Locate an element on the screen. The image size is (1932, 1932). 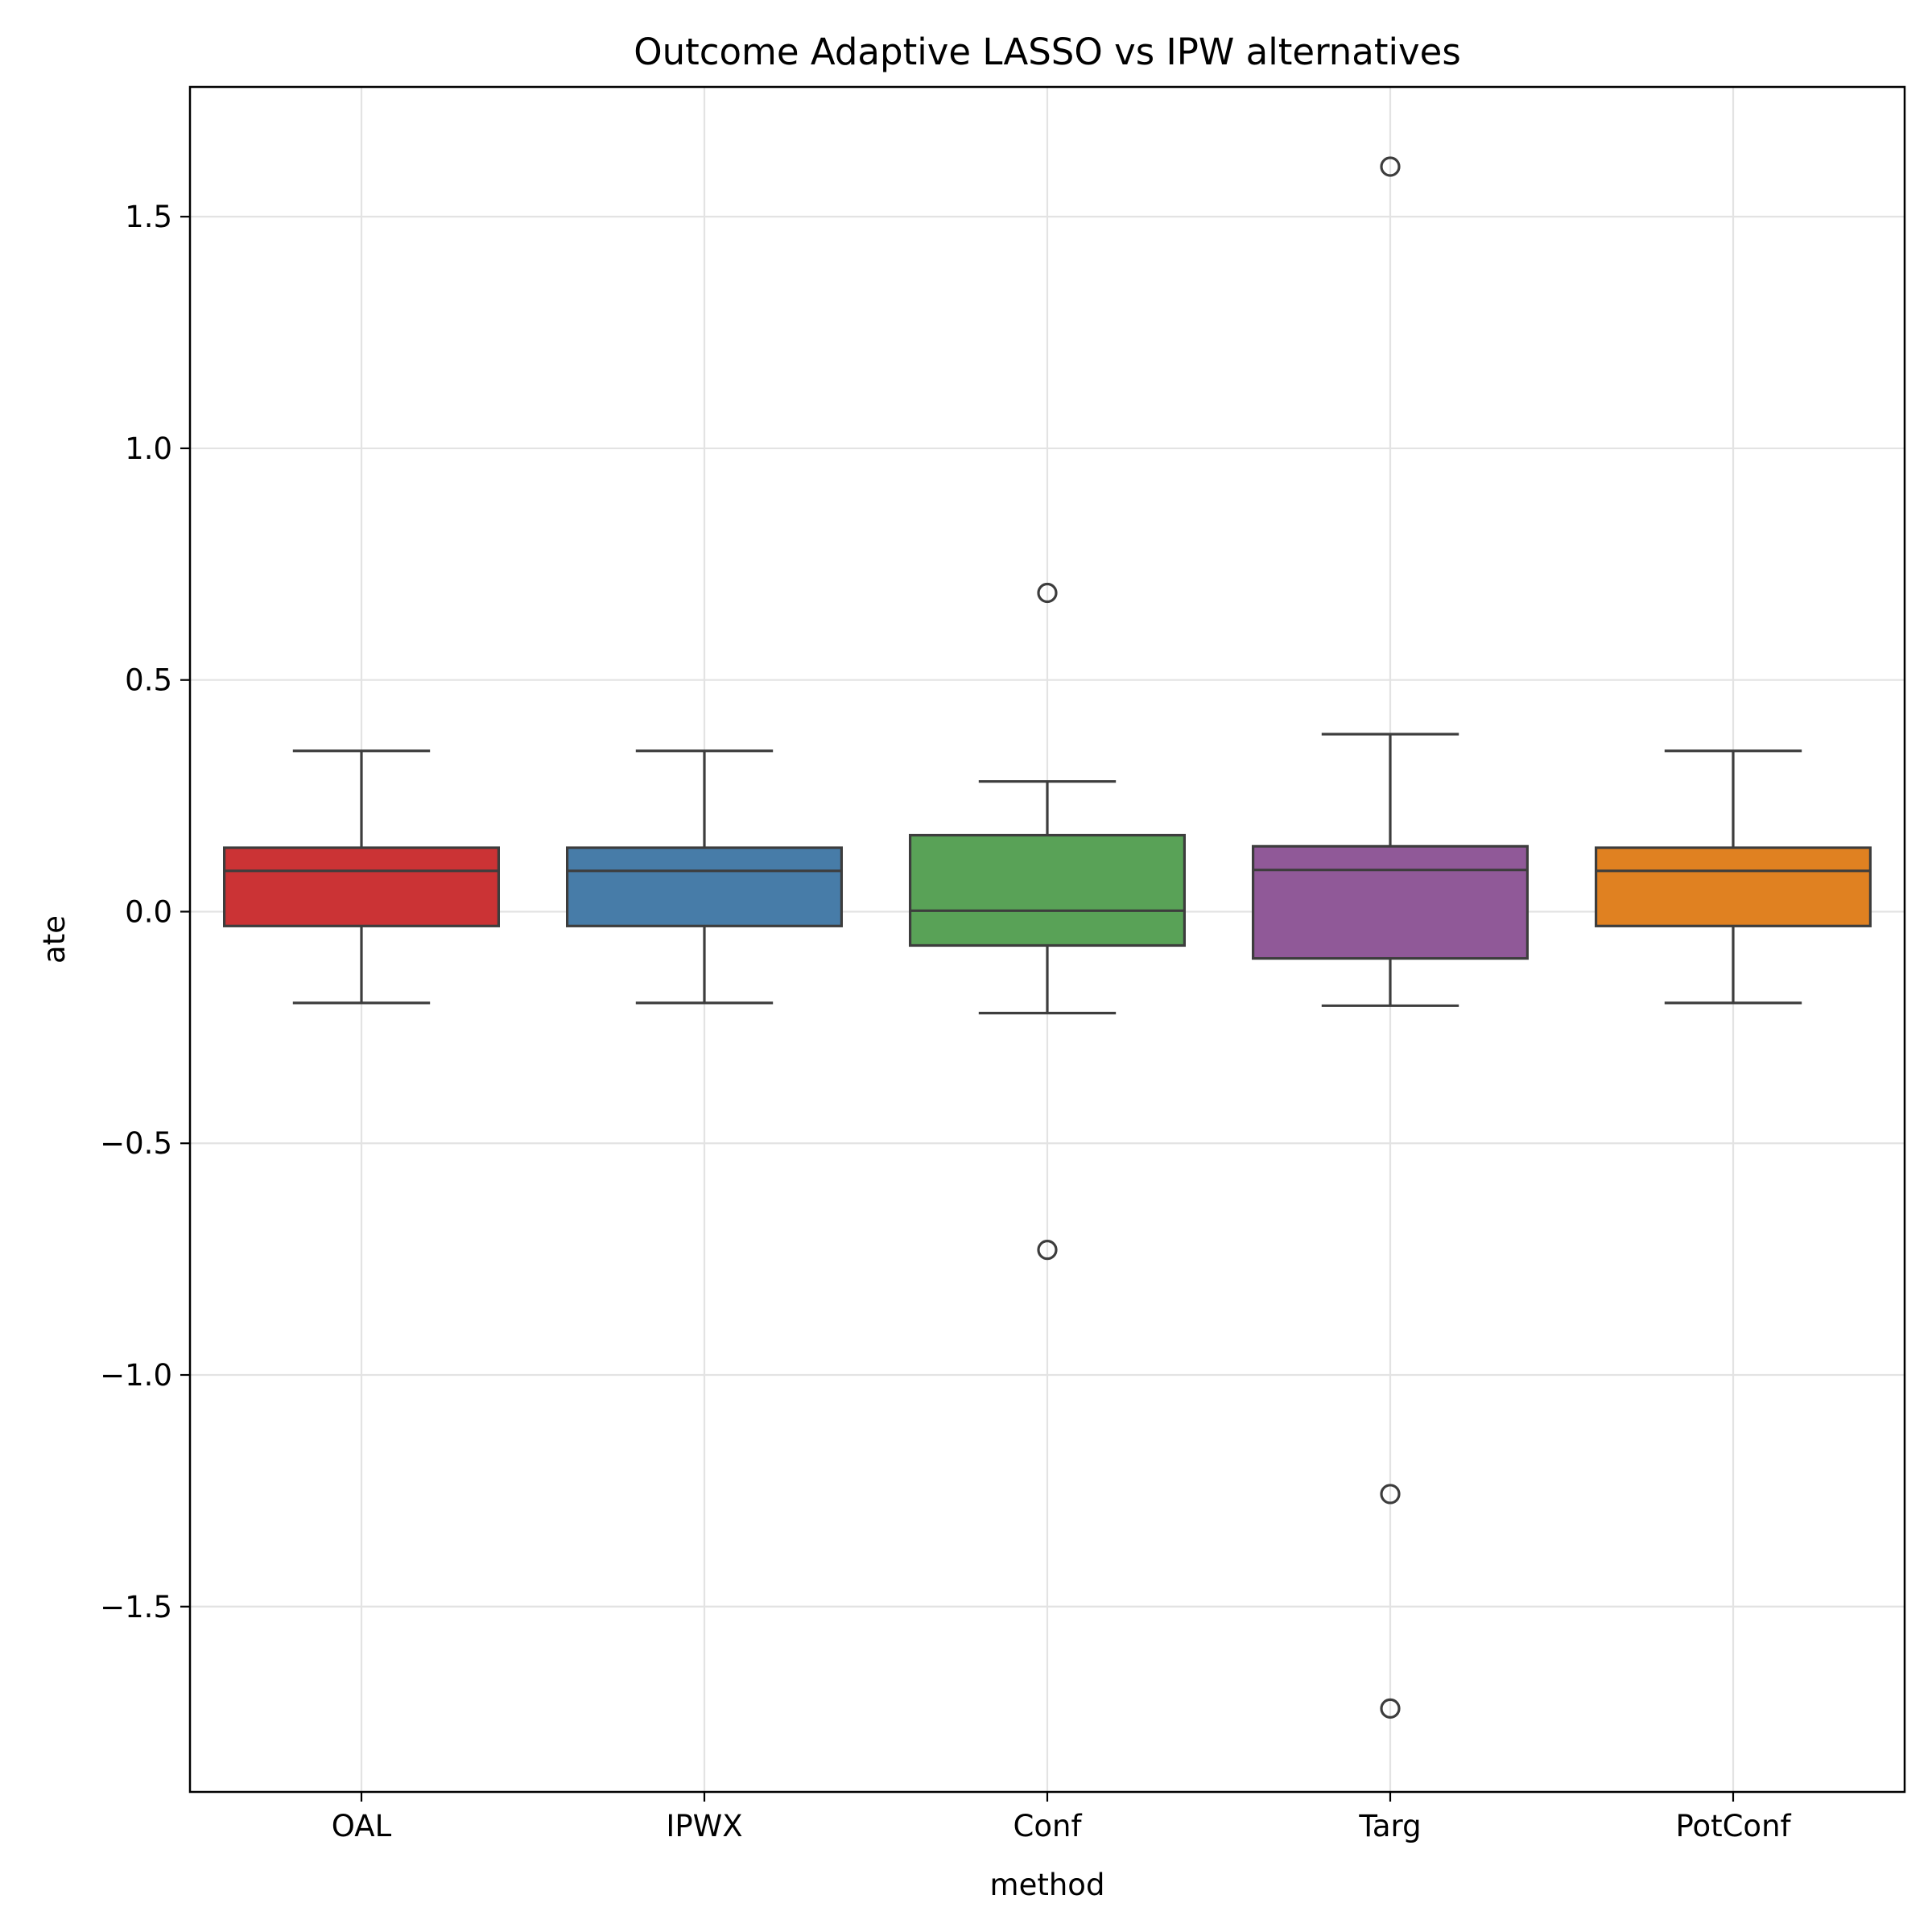
y-axis-label: ate is located at coordinates (54, 939).